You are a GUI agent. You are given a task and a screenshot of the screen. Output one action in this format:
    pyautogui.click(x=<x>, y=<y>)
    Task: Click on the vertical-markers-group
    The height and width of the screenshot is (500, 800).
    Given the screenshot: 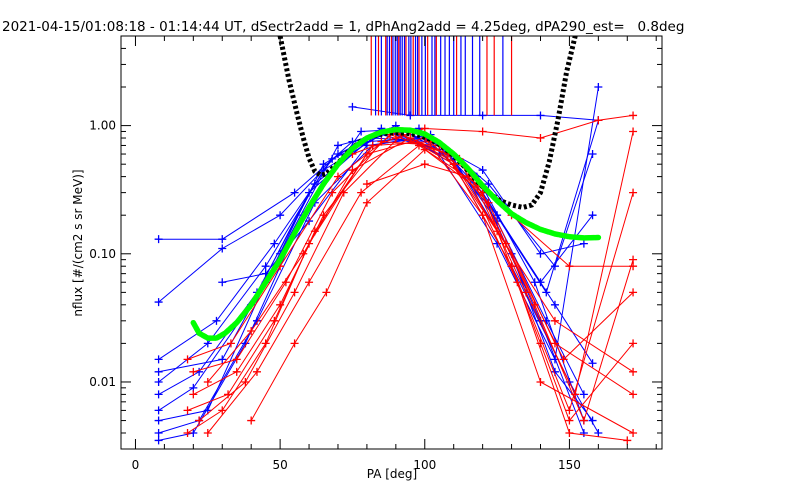 What is the action you would take?
    pyautogui.click(x=441, y=76)
    